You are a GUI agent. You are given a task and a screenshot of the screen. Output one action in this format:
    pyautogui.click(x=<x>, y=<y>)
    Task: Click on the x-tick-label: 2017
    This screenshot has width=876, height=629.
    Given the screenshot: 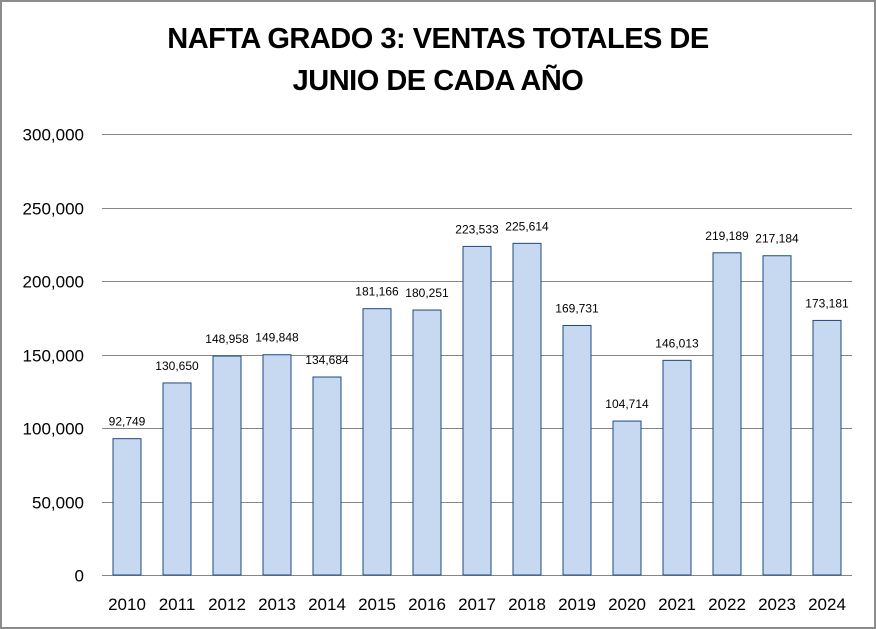 What is the action you would take?
    pyautogui.click(x=477, y=604)
    